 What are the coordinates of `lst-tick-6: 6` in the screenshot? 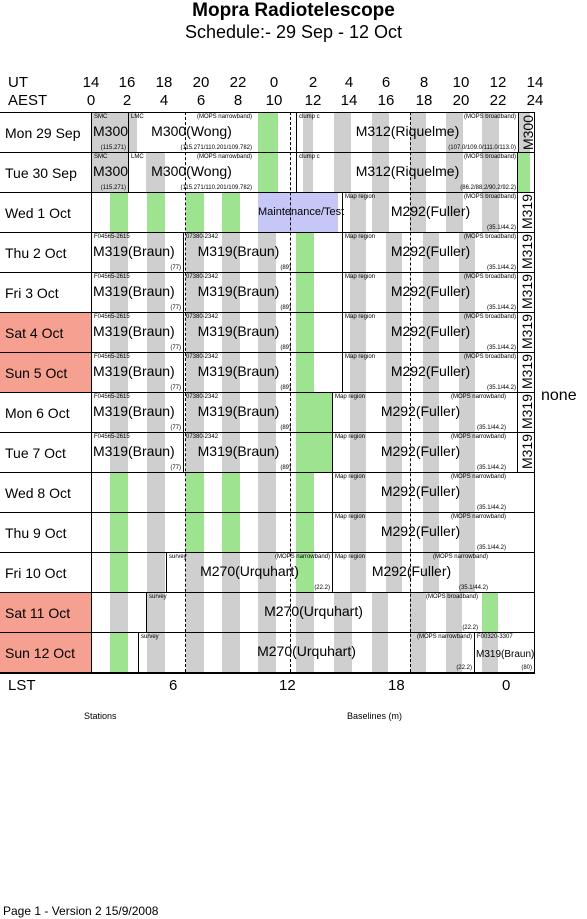 It's located at (173, 685).